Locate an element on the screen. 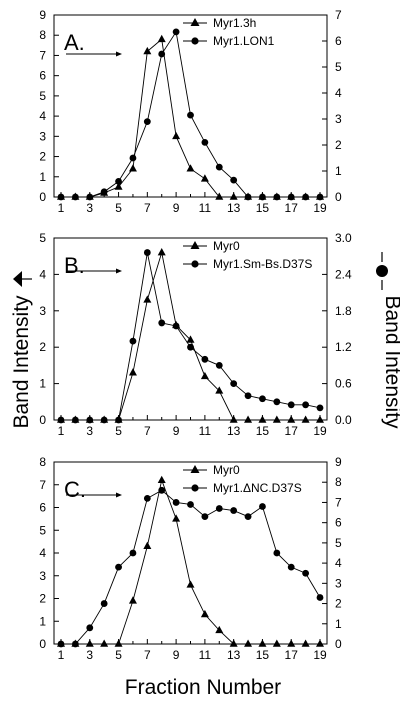  x-tick-label: 1 is located at coordinates (61, 655).